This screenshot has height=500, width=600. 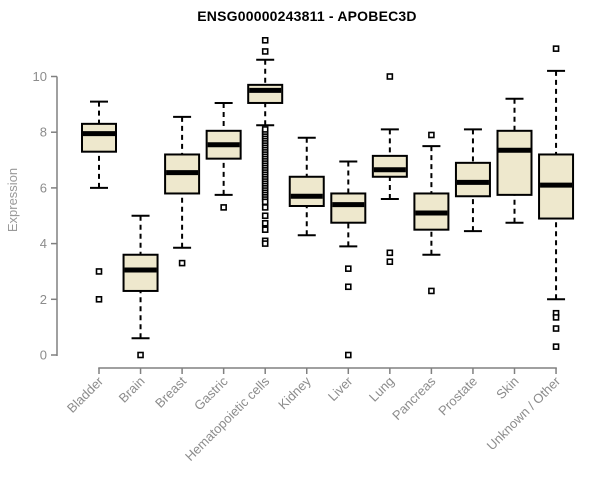 What do you see at coordinates (99, 201) in the screenshot?
I see `box-group-bladder` at bounding box center [99, 201].